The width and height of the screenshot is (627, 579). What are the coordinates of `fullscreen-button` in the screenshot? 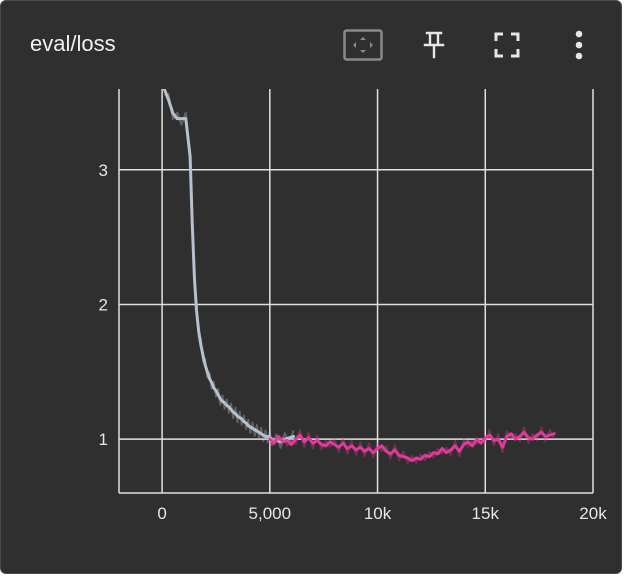 It's located at (507, 45).